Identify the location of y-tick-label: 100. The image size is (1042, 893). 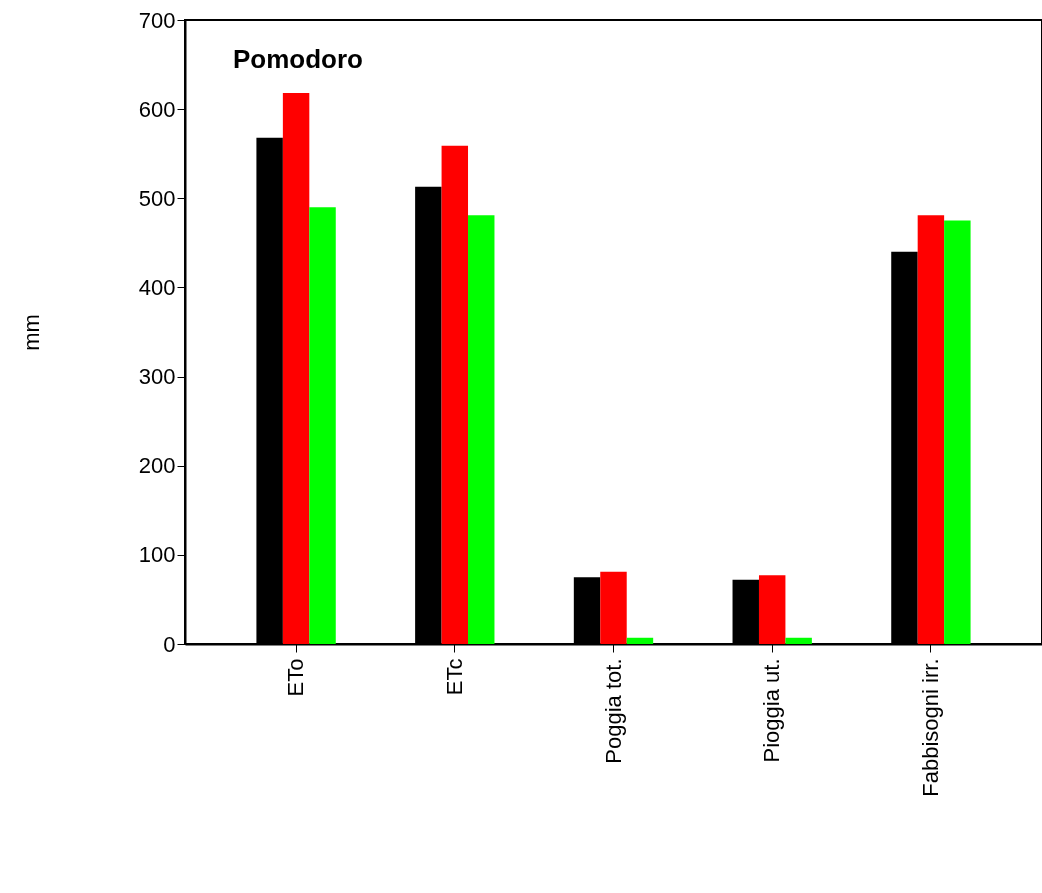
(157, 555).